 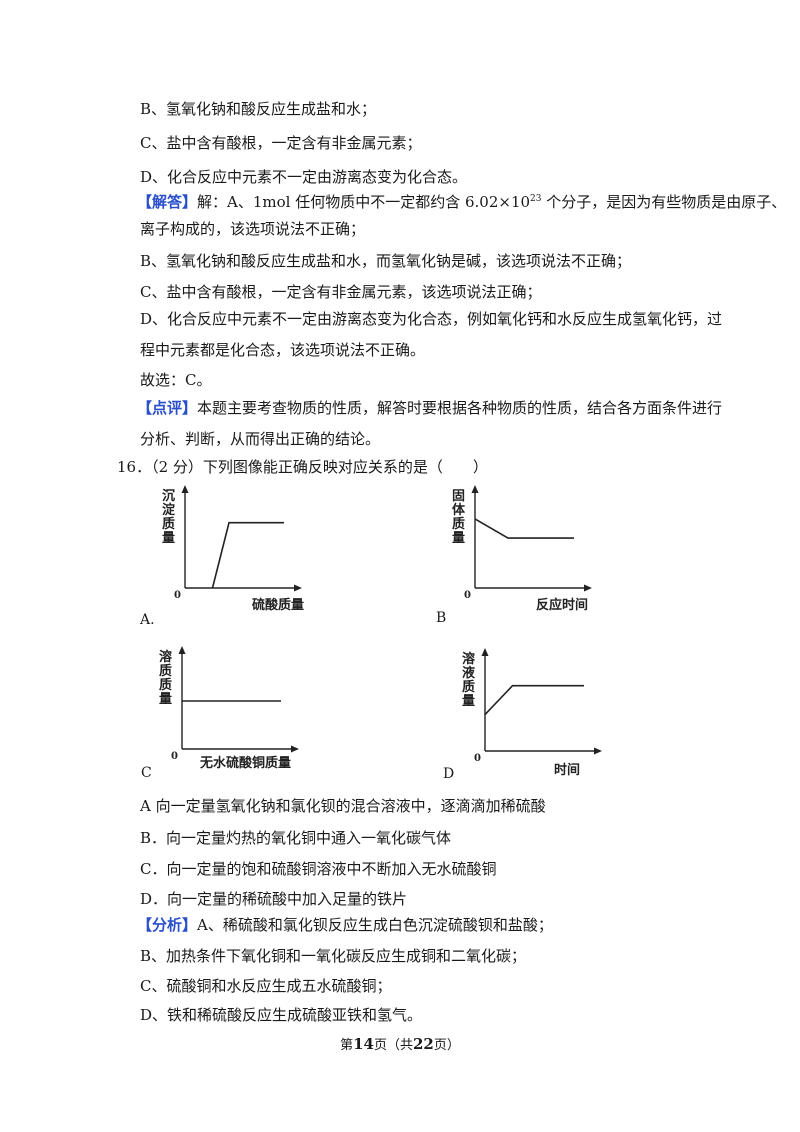 What do you see at coordinates (468, 673) in the screenshot?
I see `y-axis-label-2: 液` at bounding box center [468, 673].